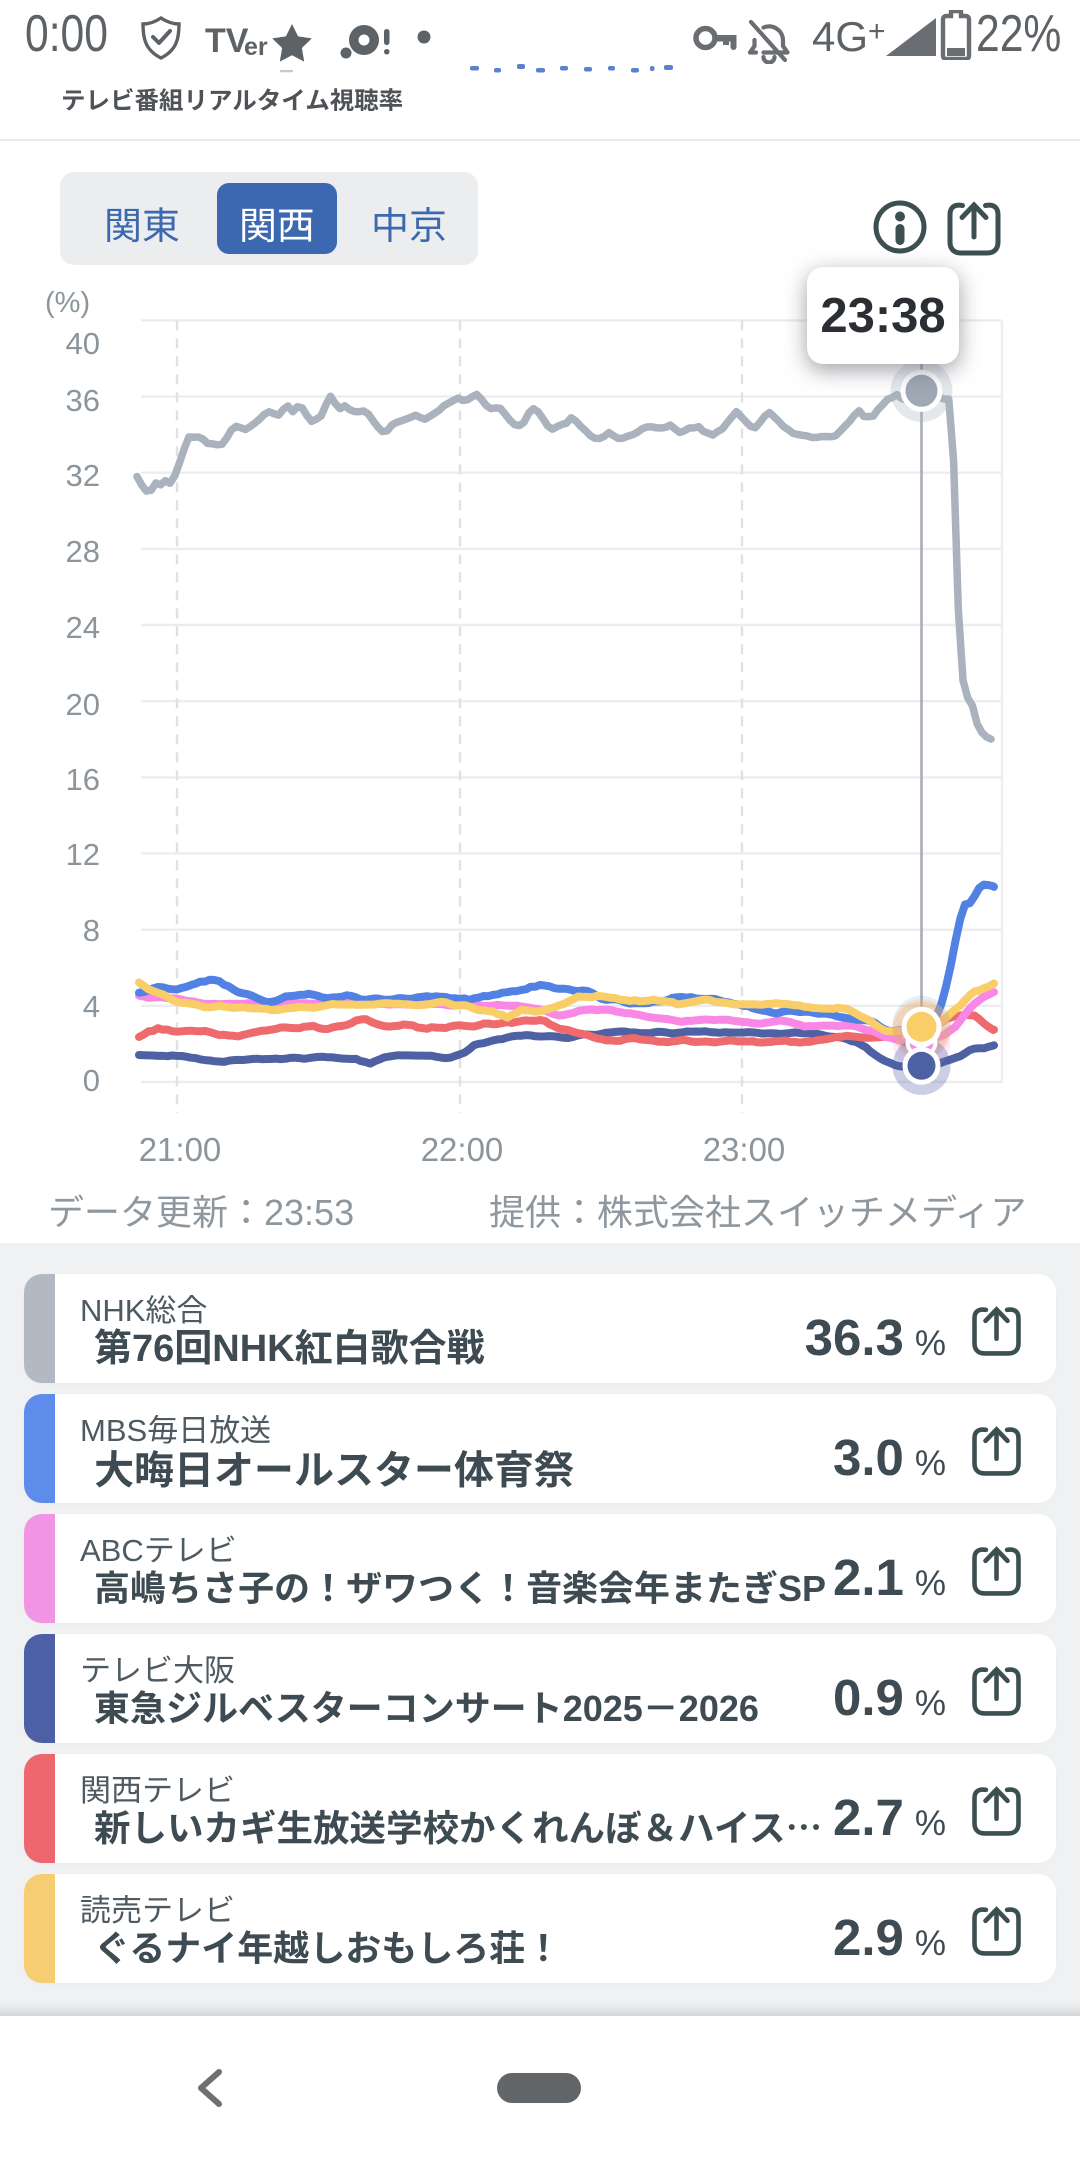  I want to click on svg-text: 23:00, so click(744, 1149).